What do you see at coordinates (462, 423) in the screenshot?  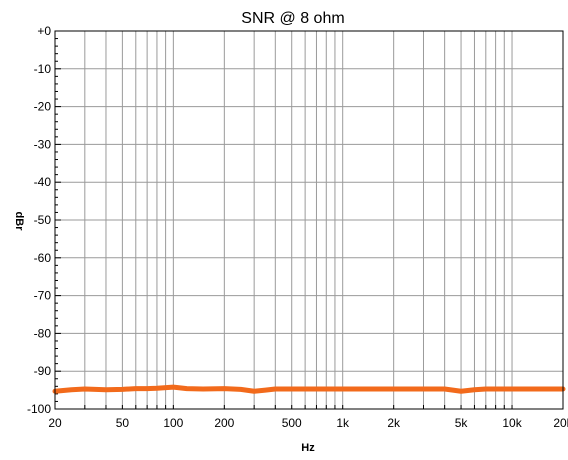 I see `x-tick-label: 5k` at bounding box center [462, 423].